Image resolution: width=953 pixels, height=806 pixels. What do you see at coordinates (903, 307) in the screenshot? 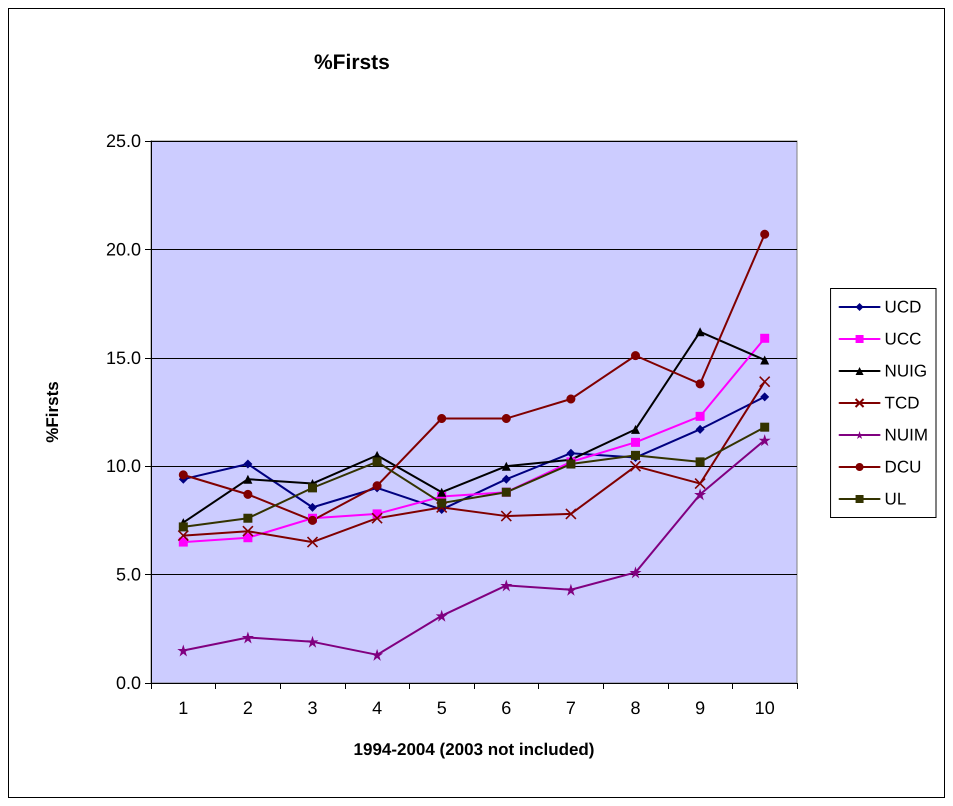
I see `legend-label: UCD` at bounding box center [903, 307].